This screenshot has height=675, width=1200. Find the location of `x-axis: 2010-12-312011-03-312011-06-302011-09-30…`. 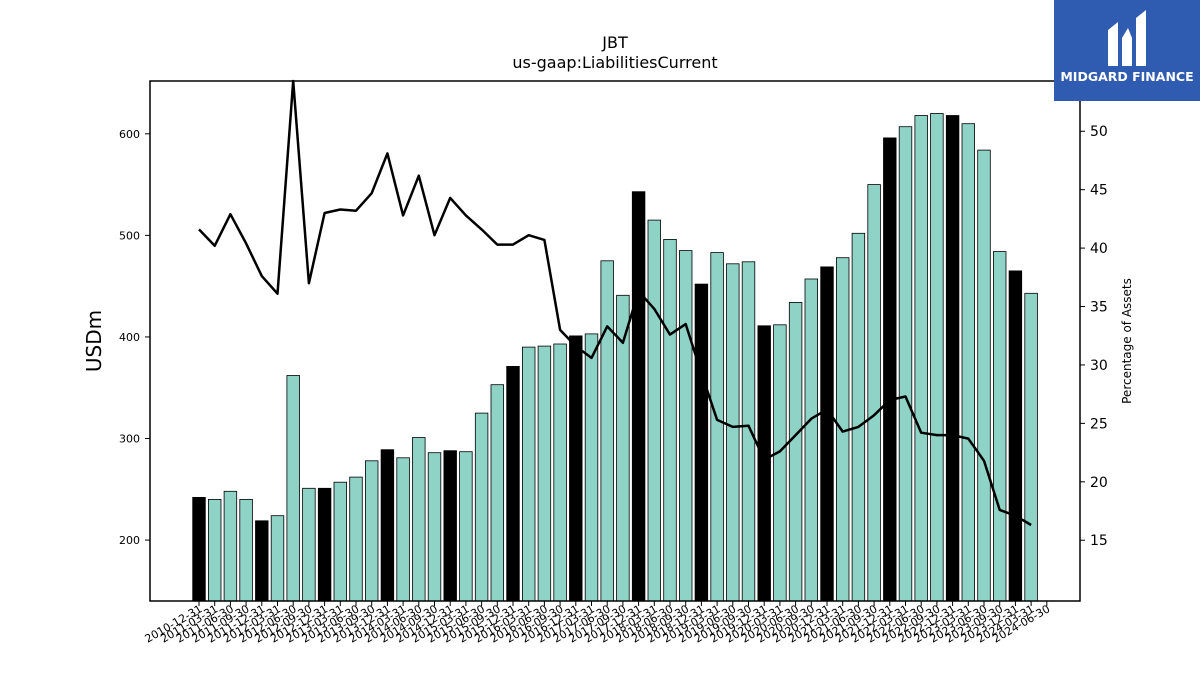

x-axis: 2010-12-312011-03-312011-06-302011-09-30… is located at coordinates (597, 623).